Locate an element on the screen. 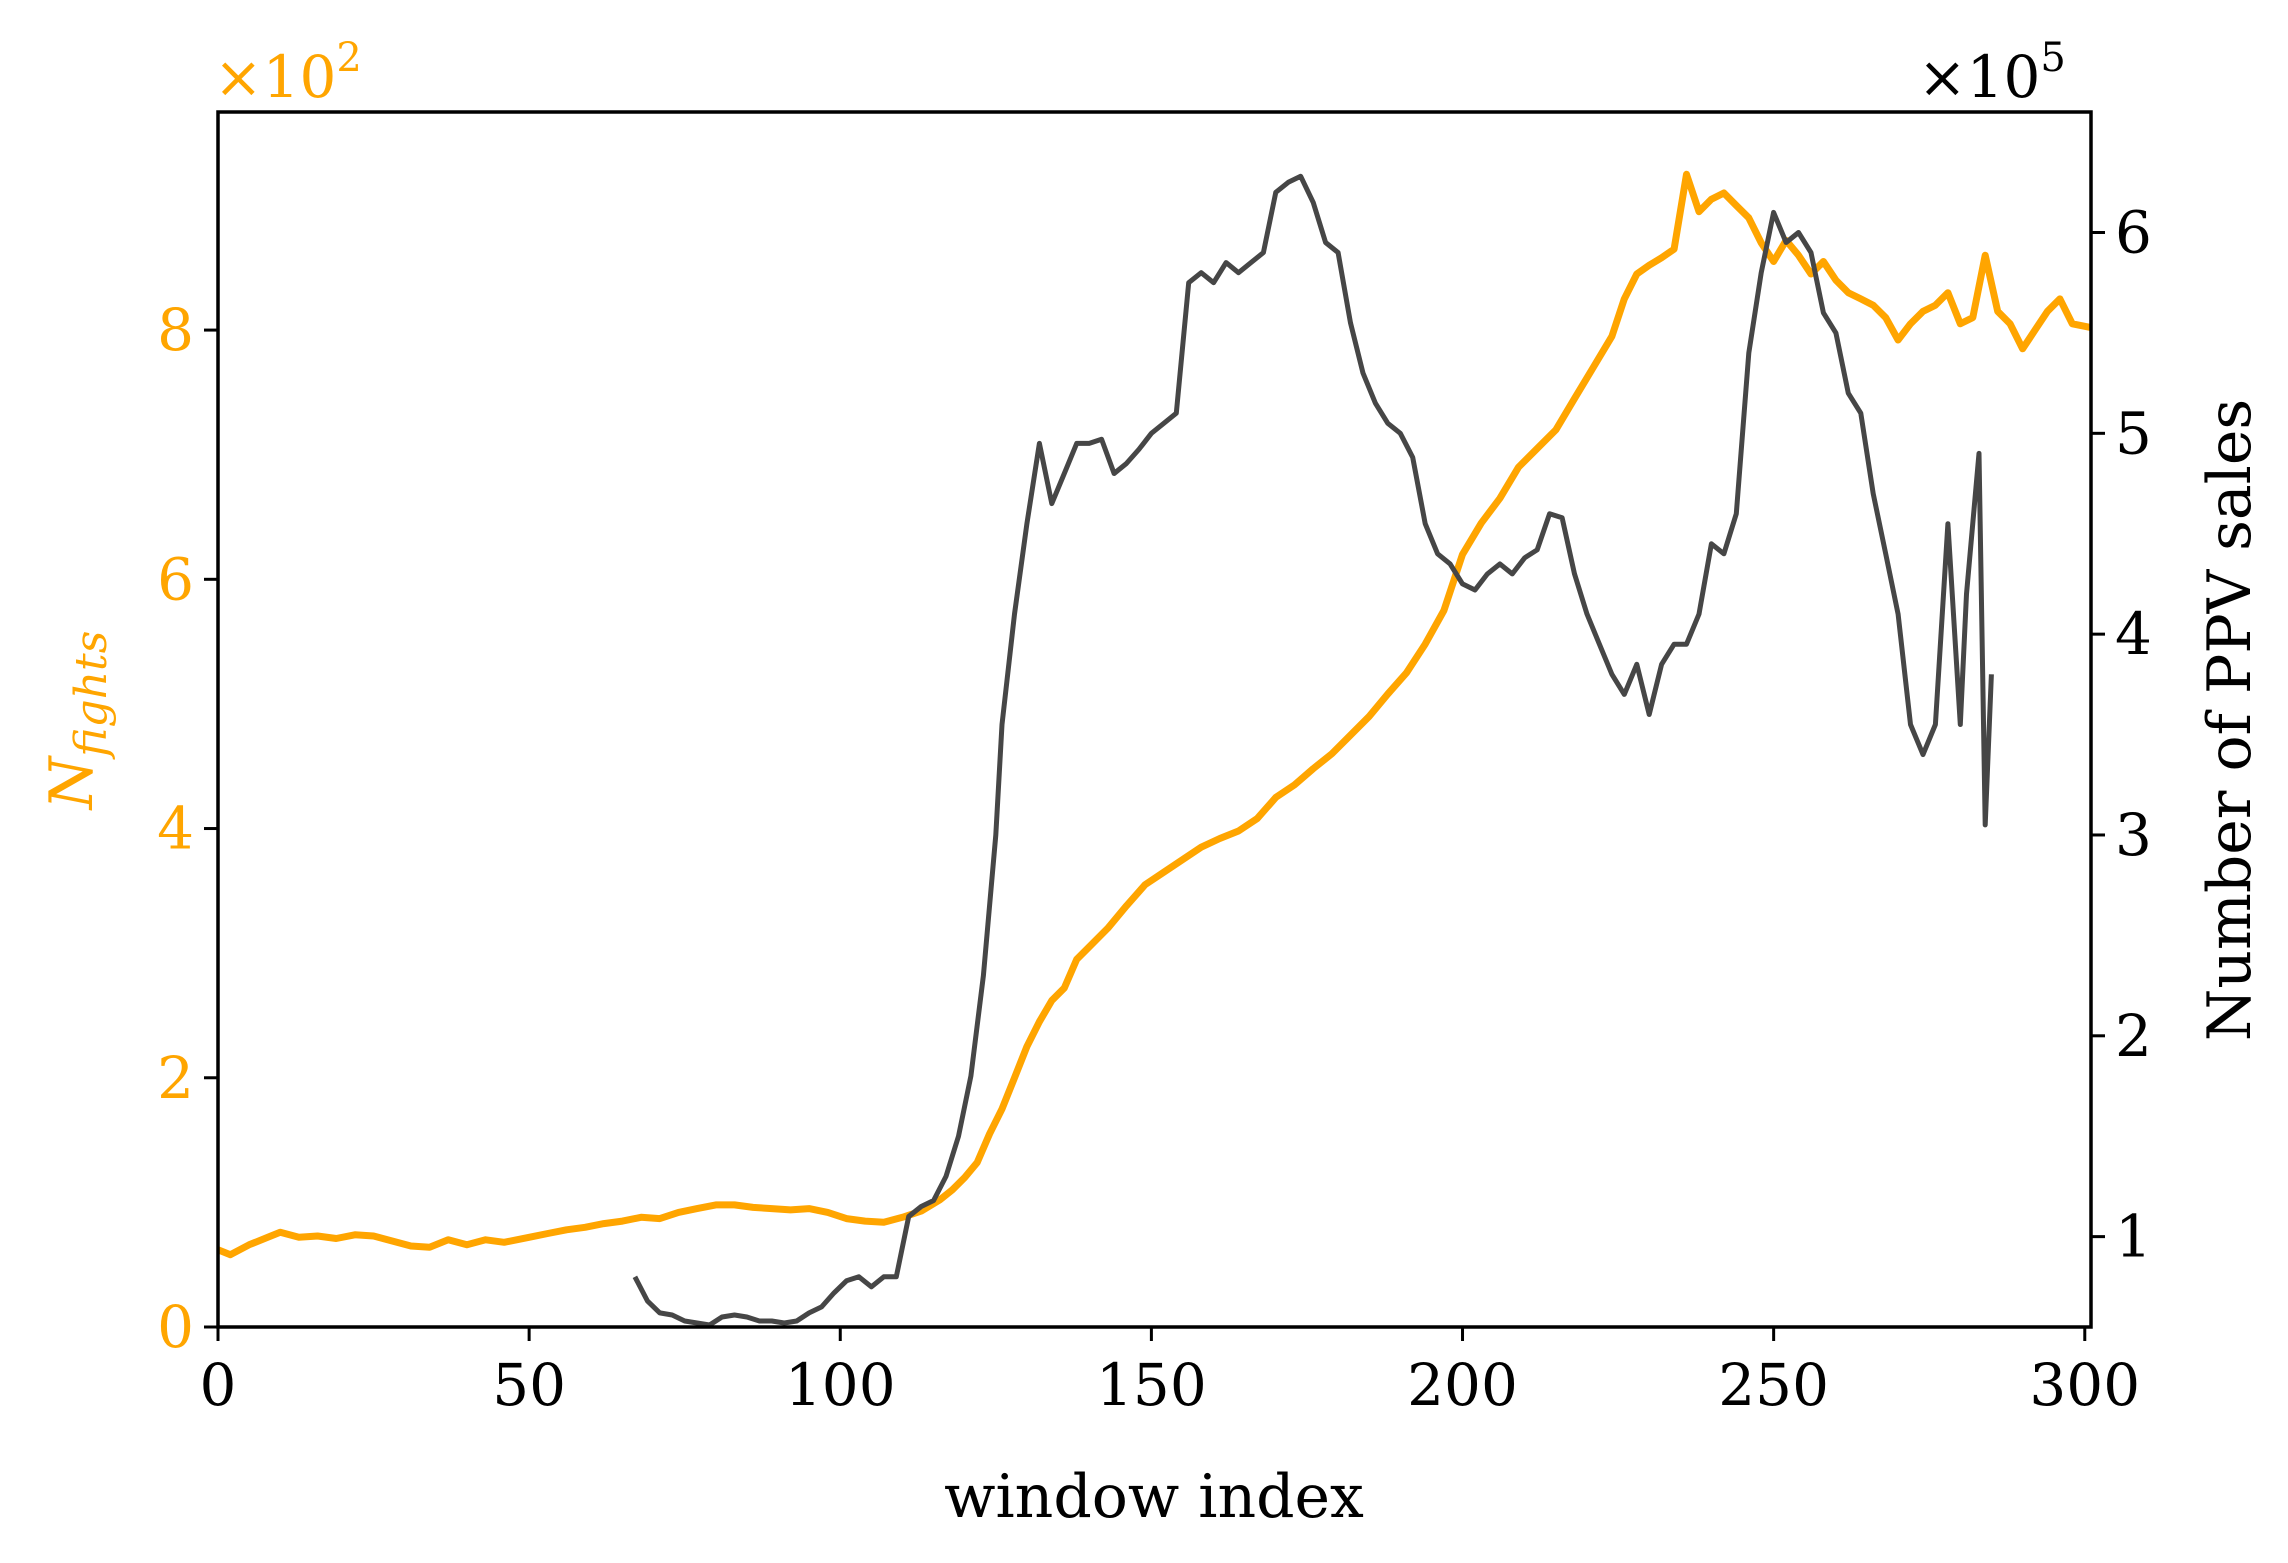  right-y-tick-label: 5 is located at coordinates (2133, 433).